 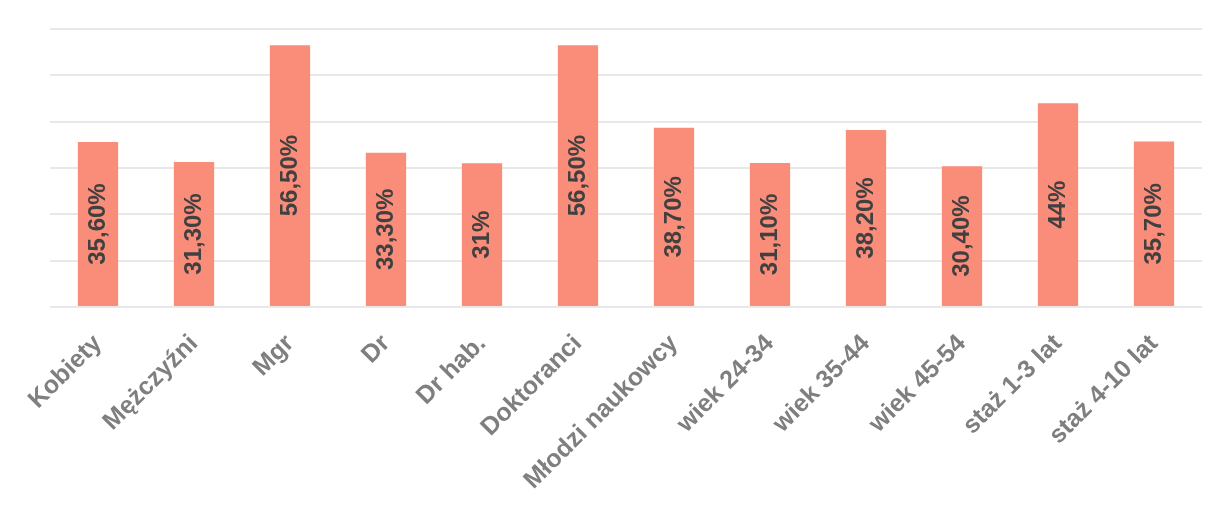 What do you see at coordinates (384, 229) in the screenshot?
I see `data-label: 33,30%` at bounding box center [384, 229].